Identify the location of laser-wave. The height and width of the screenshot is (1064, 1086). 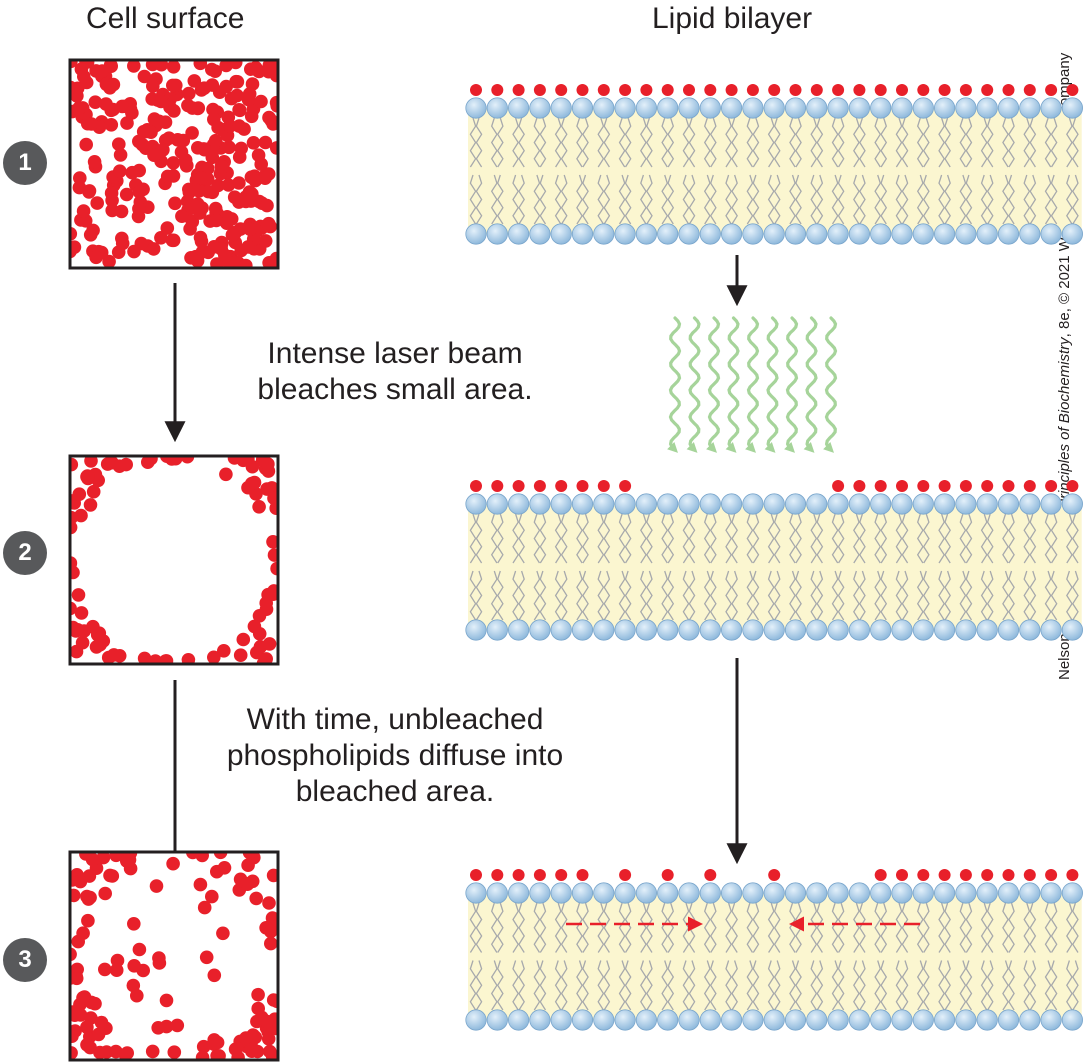
(713, 384).